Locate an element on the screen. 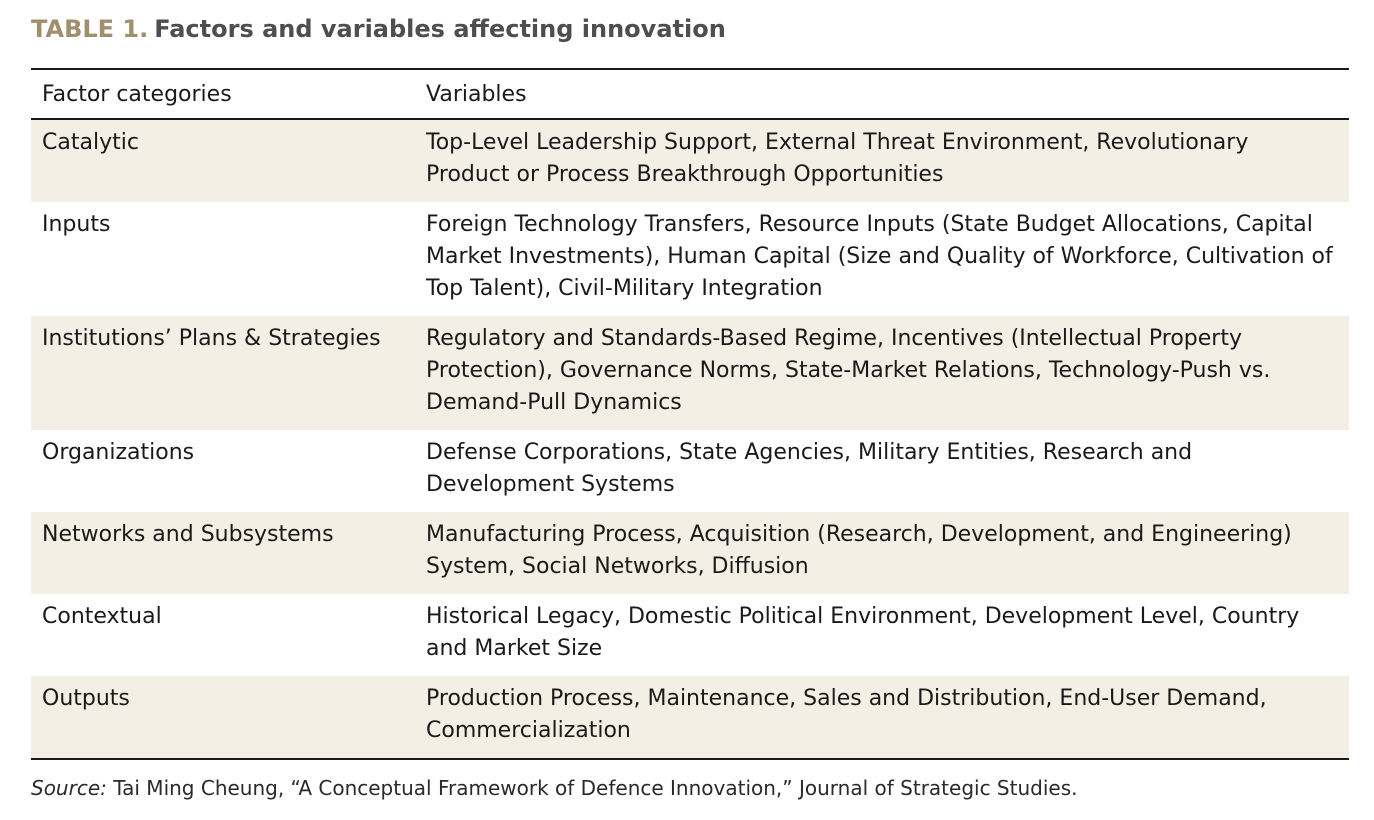  row-category: Organizations is located at coordinates (118, 452).